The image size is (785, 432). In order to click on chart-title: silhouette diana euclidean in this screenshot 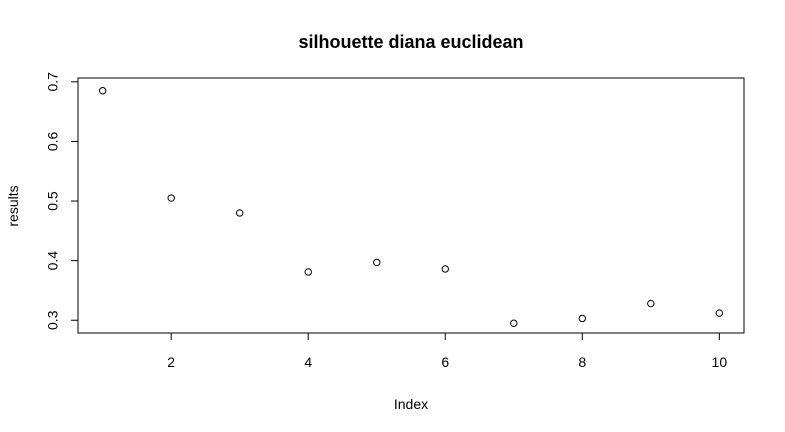, I will do `click(410, 42)`.